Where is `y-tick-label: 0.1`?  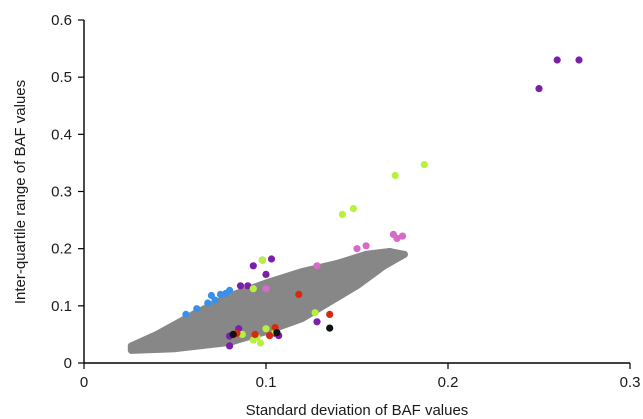
y-tick-label: 0.1 is located at coordinates (61, 306).